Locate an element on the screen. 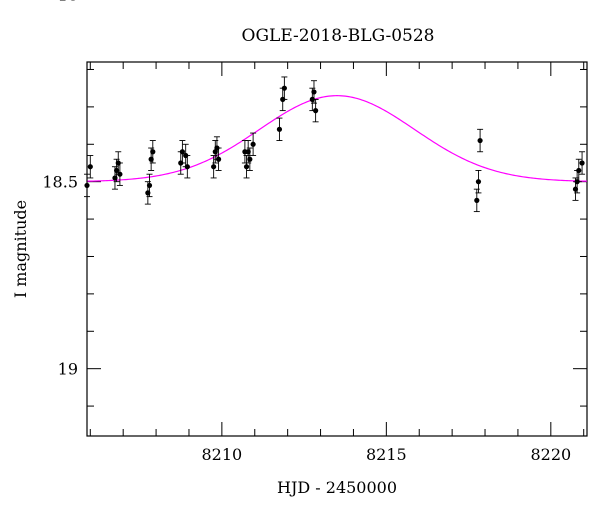 The image size is (600, 512). model-curve is located at coordinates (337, 138).